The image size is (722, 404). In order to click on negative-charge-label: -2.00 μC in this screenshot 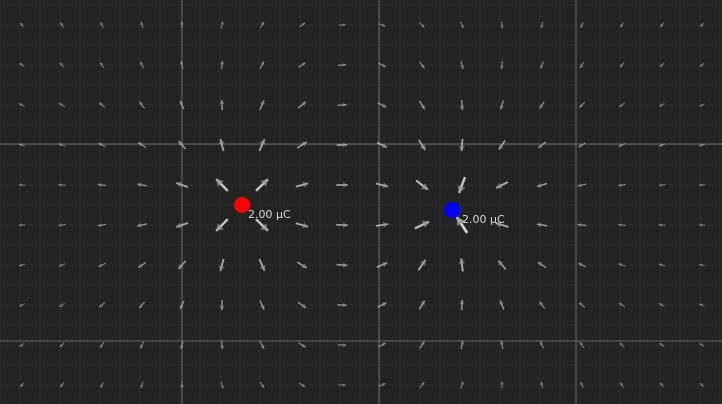, I will do `click(481, 219)`.